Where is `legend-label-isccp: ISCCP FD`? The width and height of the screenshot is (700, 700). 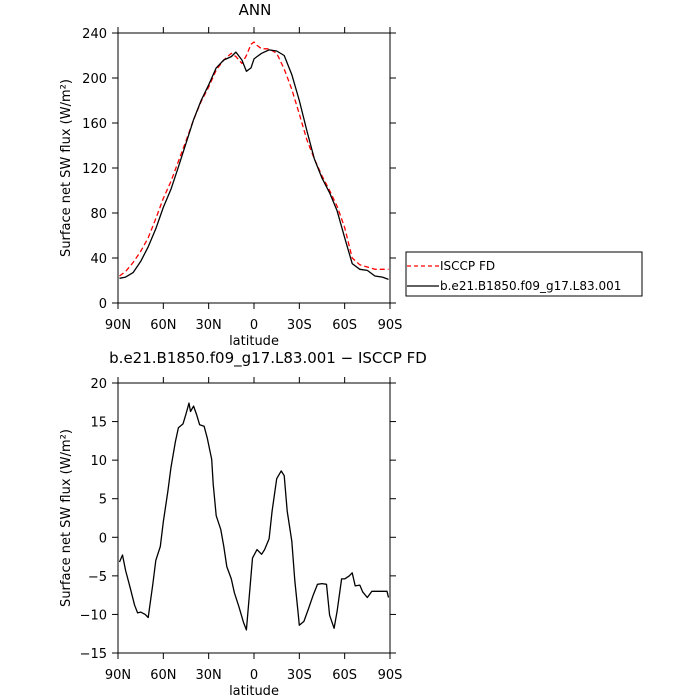 legend-label-isccp: ISCCP FD is located at coordinates (467, 266).